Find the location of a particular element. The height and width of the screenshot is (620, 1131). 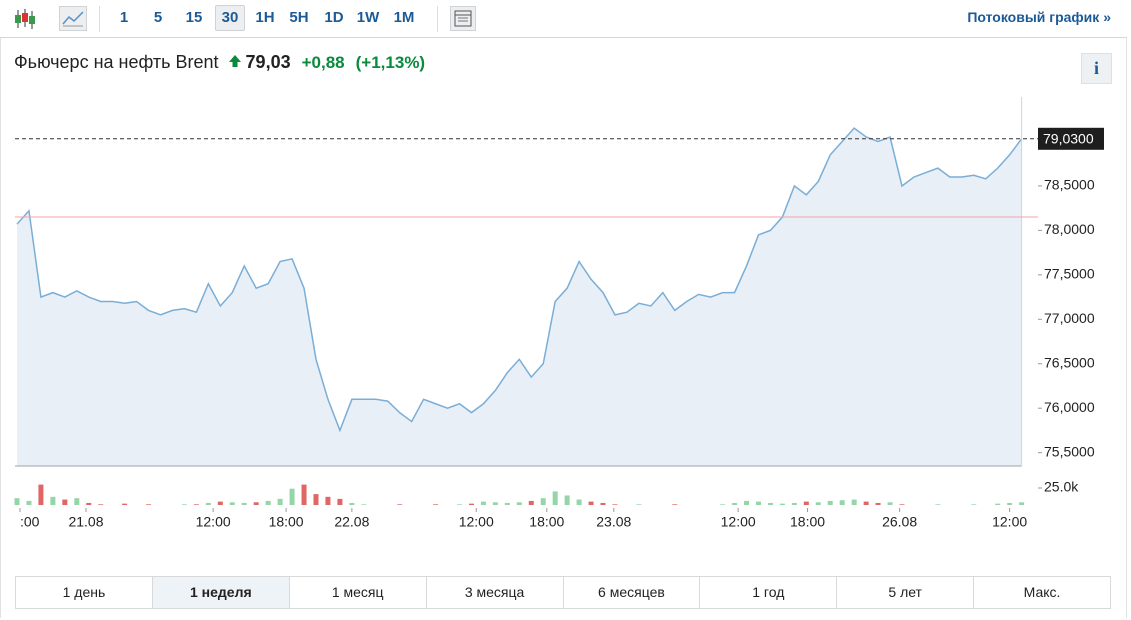

y-tick-label: 77,5000 is located at coordinates (1069, 274).